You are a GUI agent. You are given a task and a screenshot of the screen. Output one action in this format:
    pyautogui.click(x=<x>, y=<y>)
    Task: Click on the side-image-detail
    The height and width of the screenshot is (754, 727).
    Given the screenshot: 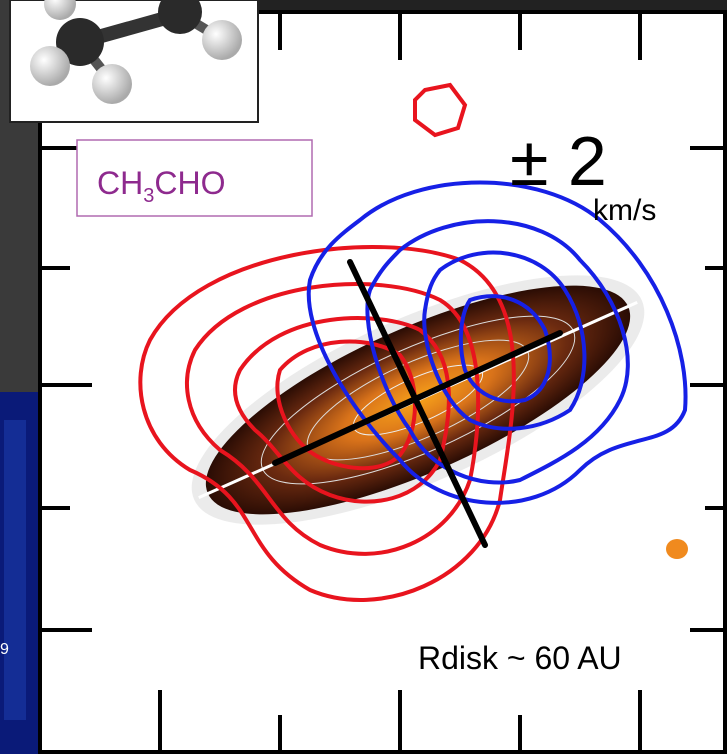 What is the action you would take?
    pyautogui.click(x=15, y=570)
    